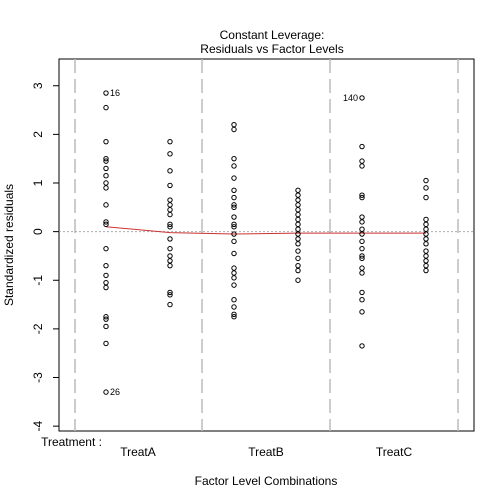 The height and width of the screenshot is (504, 504). Describe the element at coordinates (272, 35) in the screenshot. I see `chart-title: Constant Leverage:` at that location.